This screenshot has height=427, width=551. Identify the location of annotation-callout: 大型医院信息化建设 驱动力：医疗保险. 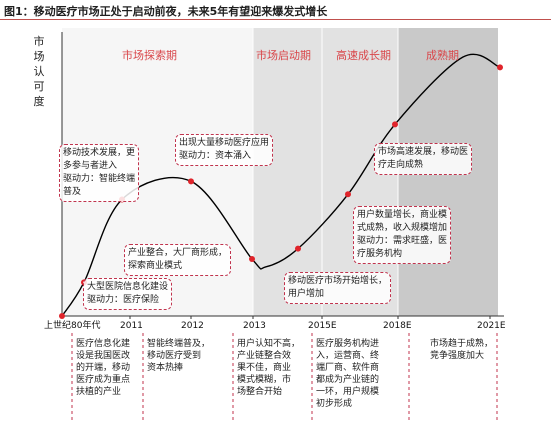
(128, 294).